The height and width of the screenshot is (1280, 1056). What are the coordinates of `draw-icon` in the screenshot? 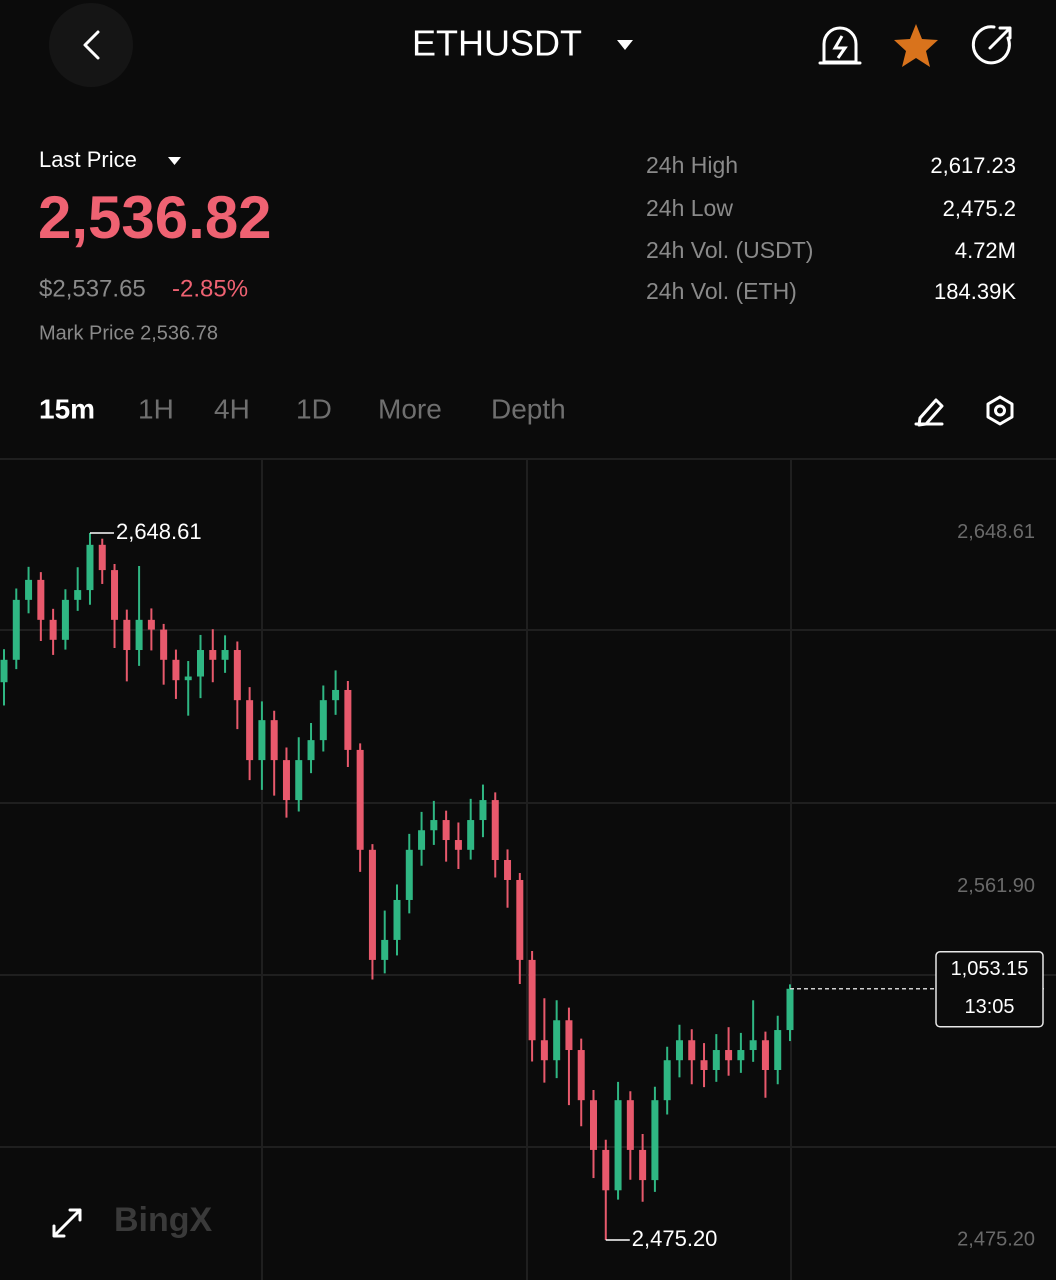 It's located at (929, 412).